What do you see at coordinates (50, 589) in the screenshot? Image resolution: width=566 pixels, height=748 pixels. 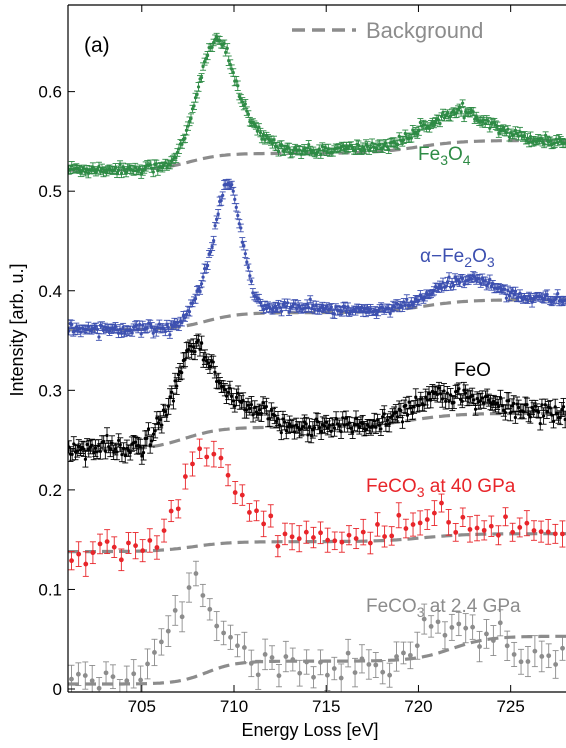 I see `y-tick-label: 0.1` at bounding box center [50, 589].